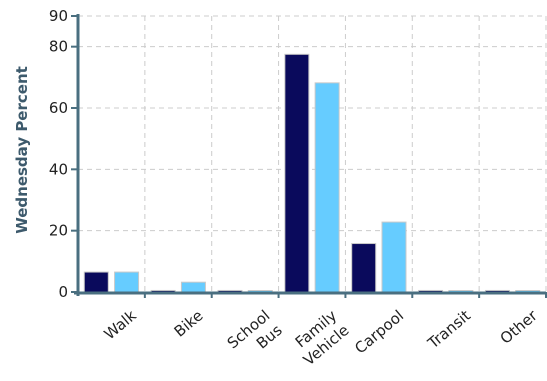  What do you see at coordinates (58, 231) in the screenshot?
I see `y-tick-label: 20` at bounding box center [58, 231].